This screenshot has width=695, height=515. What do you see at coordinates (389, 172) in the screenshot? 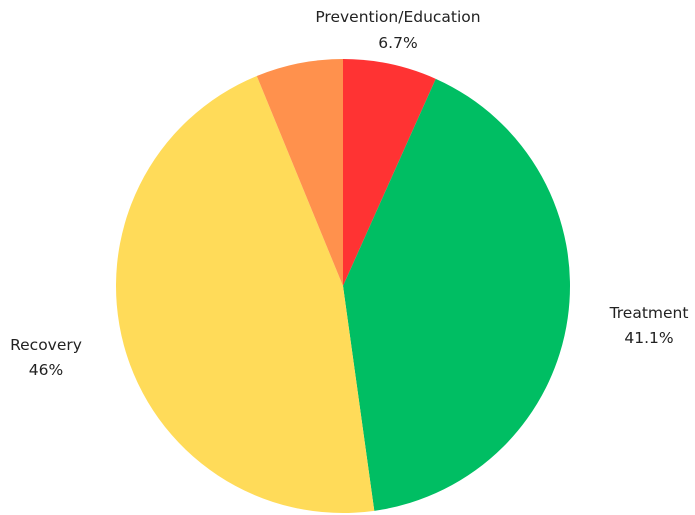
I see `pie-slice-prevention-education` at bounding box center [389, 172].